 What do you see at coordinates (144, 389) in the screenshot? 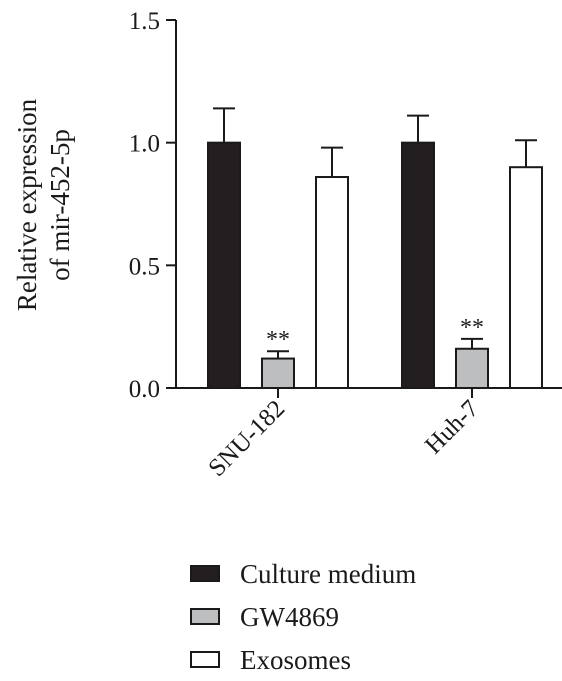
I see `y-tick-label: 0.0` at bounding box center [144, 389].